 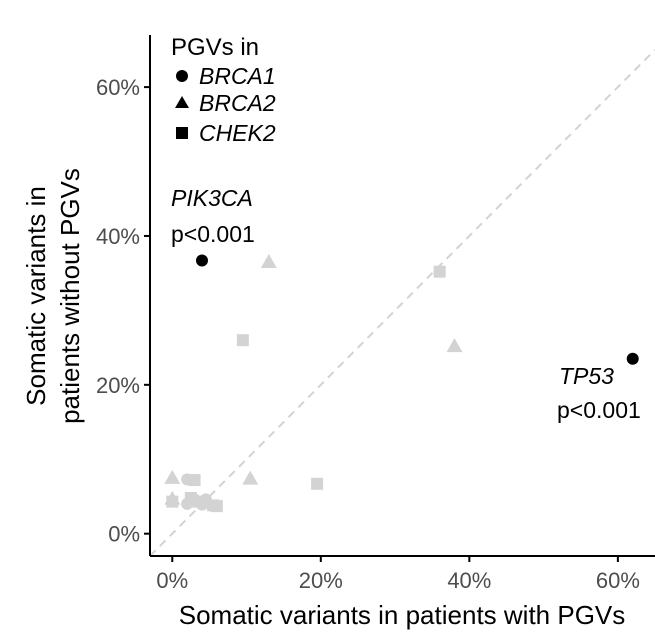 What do you see at coordinates (118, 385) in the screenshot?
I see `y-tick-label: 20%` at bounding box center [118, 385].